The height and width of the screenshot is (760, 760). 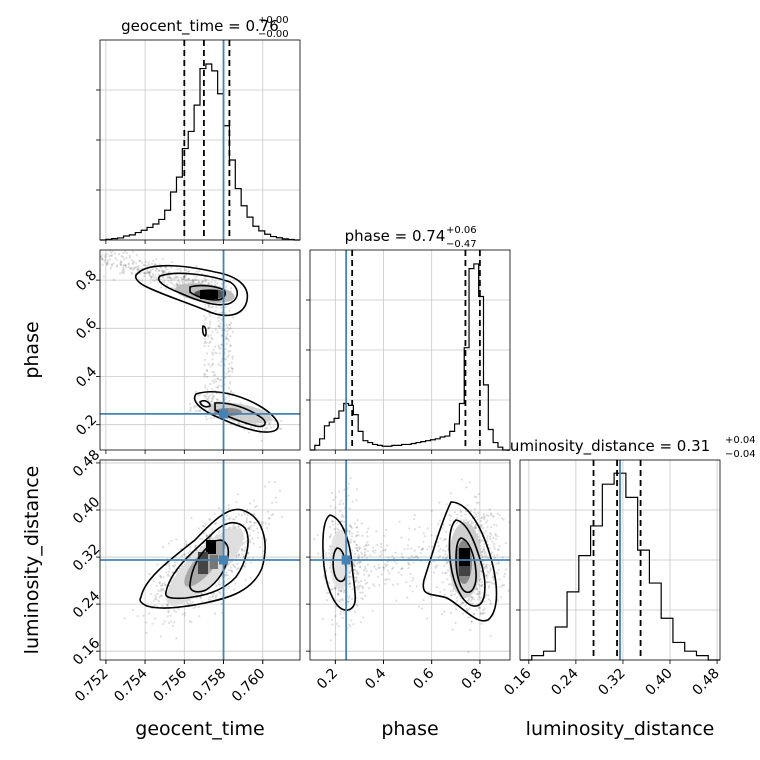 I want to click on xtick-label: 0.24, so click(x=564, y=681).